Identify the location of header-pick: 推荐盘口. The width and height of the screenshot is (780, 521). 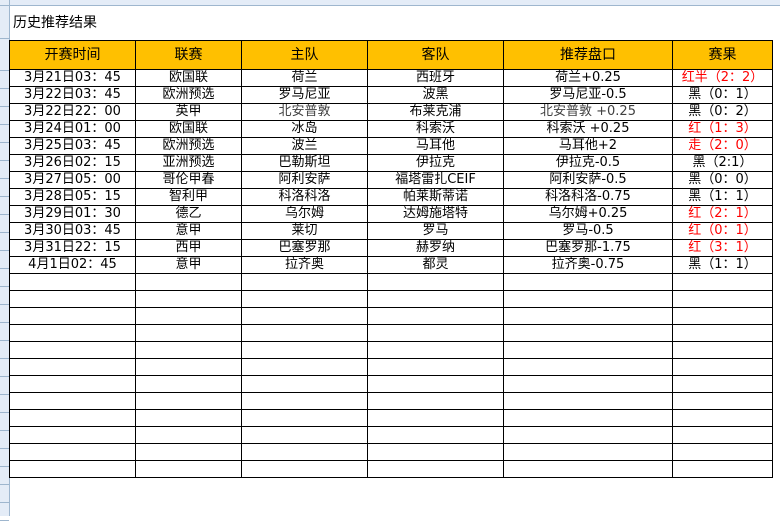
(588, 55).